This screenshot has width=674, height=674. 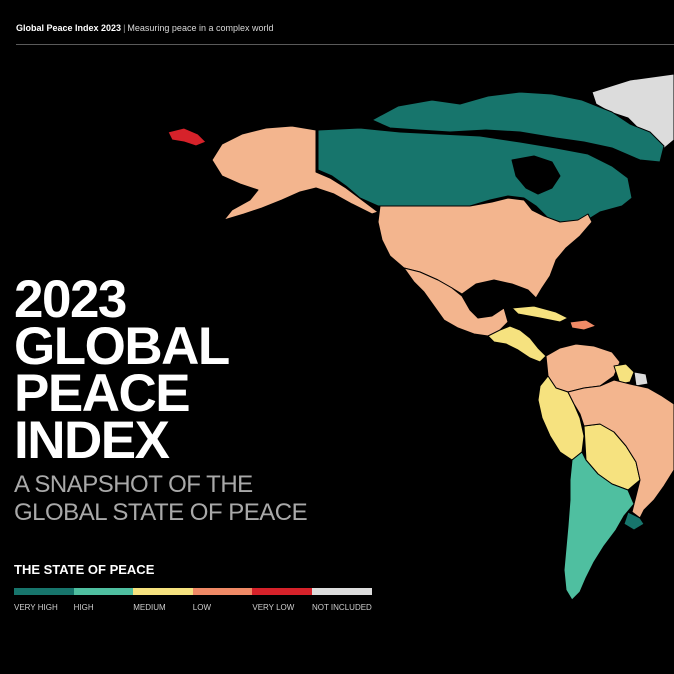 What do you see at coordinates (641, 379) in the screenshot?
I see `map-region-french-guiana` at bounding box center [641, 379].